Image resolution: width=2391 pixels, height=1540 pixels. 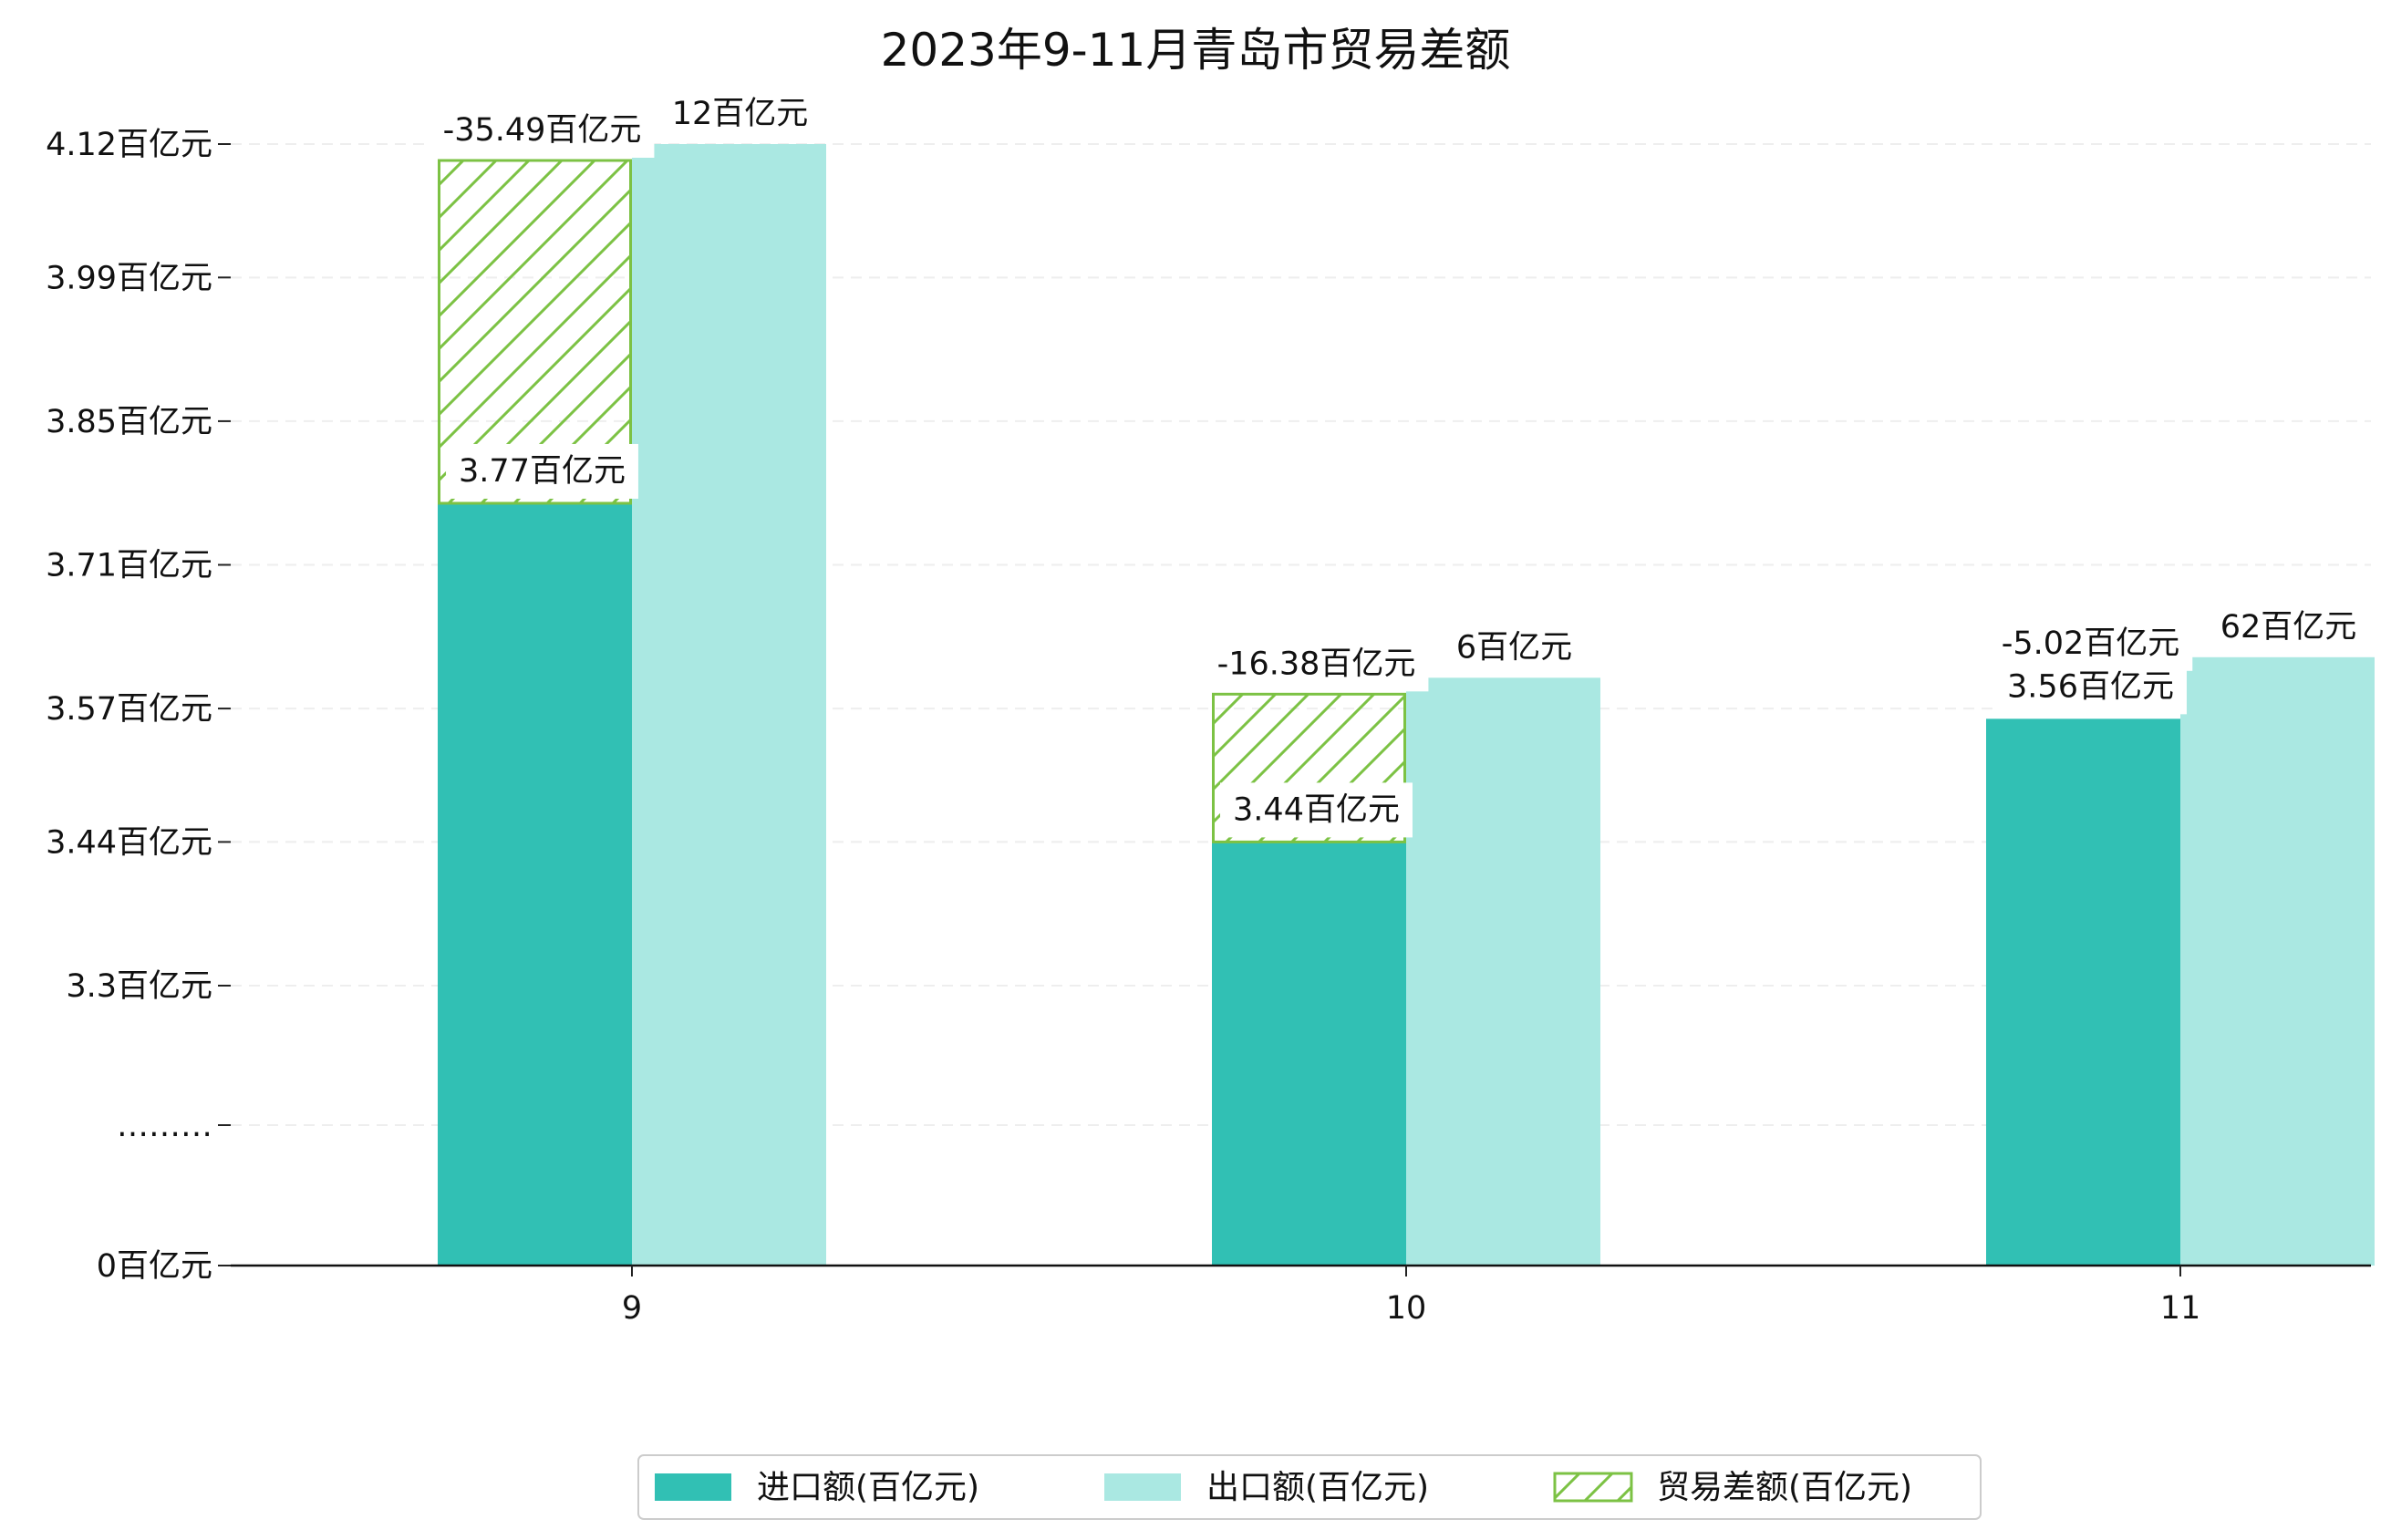 What do you see at coordinates (868, 1487) in the screenshot?
I see `legend-import-label: 进口额(百亿元)` at bounding box center [868, 1487].